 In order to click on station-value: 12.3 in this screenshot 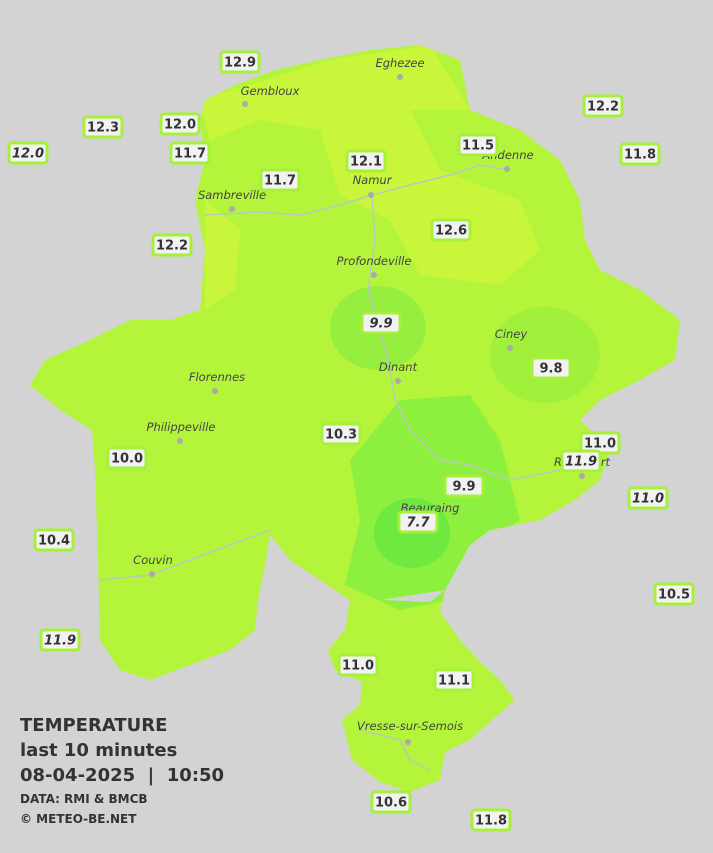, I will do `click(103, 128)`.